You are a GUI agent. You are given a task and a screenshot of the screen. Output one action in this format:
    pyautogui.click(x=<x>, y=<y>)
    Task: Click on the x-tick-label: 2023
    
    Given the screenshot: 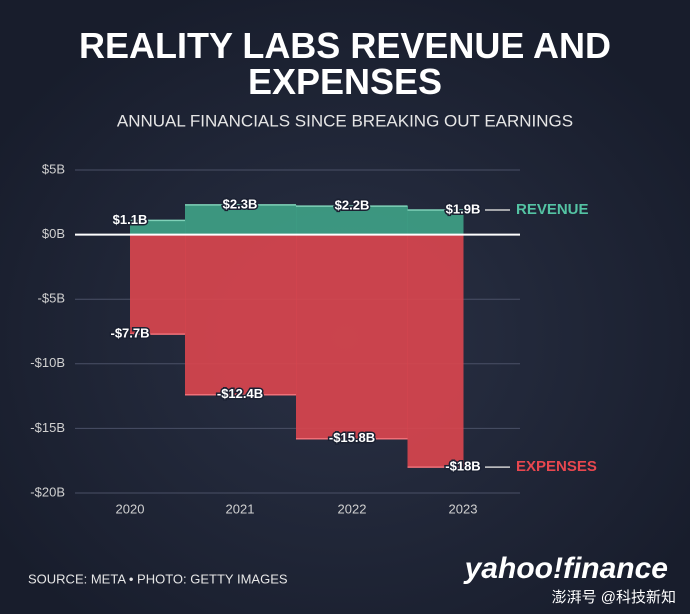 What is the action you would take?
    pyautogui.click(x=463, y=508)
    